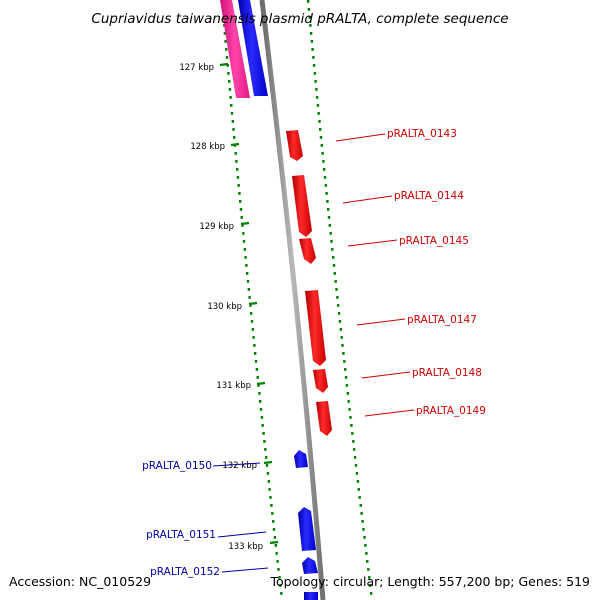 This screenshot has height=600, width=600. Describe the element at coordinates (434, 241) in the screenshot. I see `gene-label-pRALTA_0145: pRALTA_0145` at that location.